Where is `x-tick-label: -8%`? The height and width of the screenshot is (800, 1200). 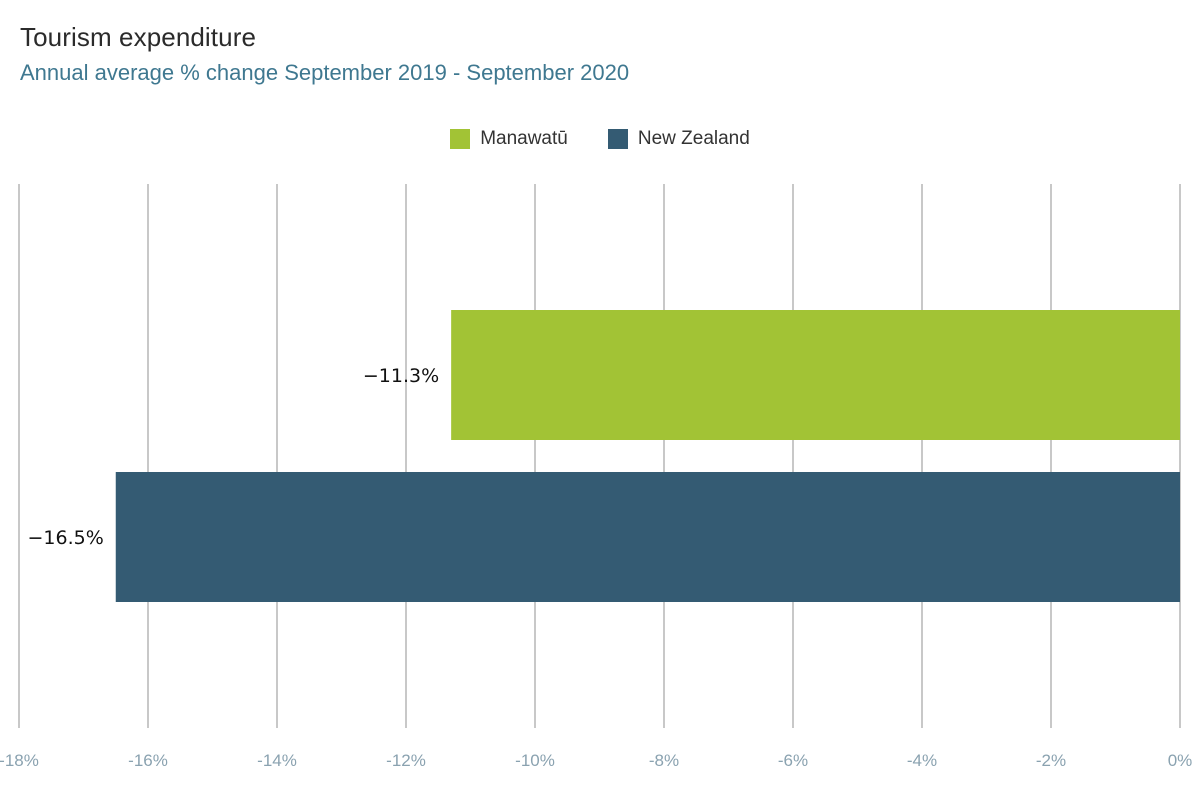 x-tick-label: -8% is located at coordinates (664, 760).